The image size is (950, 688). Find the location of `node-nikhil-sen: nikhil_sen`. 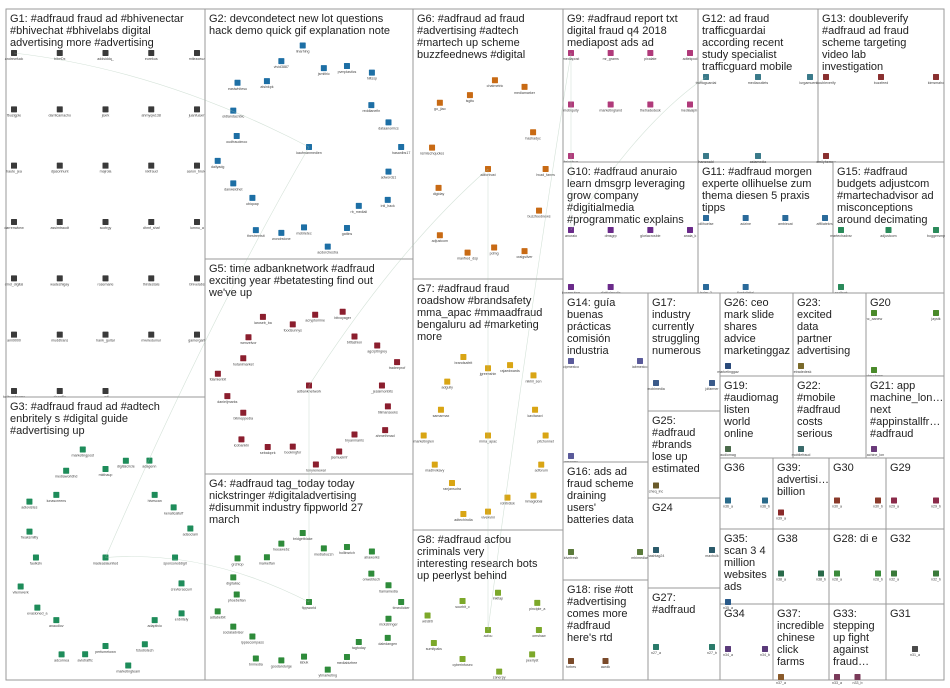

node-nikhil-sen: nikhil_sen is located at coordinates (533, 377).